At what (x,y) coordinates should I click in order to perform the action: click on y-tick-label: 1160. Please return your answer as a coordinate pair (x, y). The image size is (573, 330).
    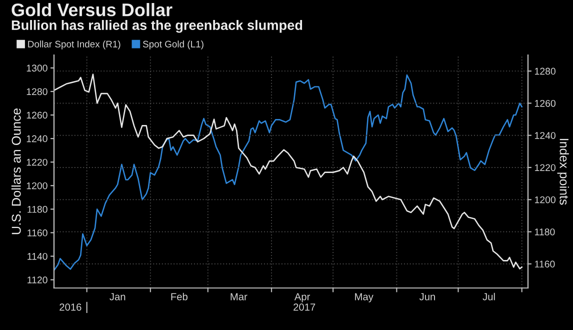
    Looking at the image, I should click on (38, 232).